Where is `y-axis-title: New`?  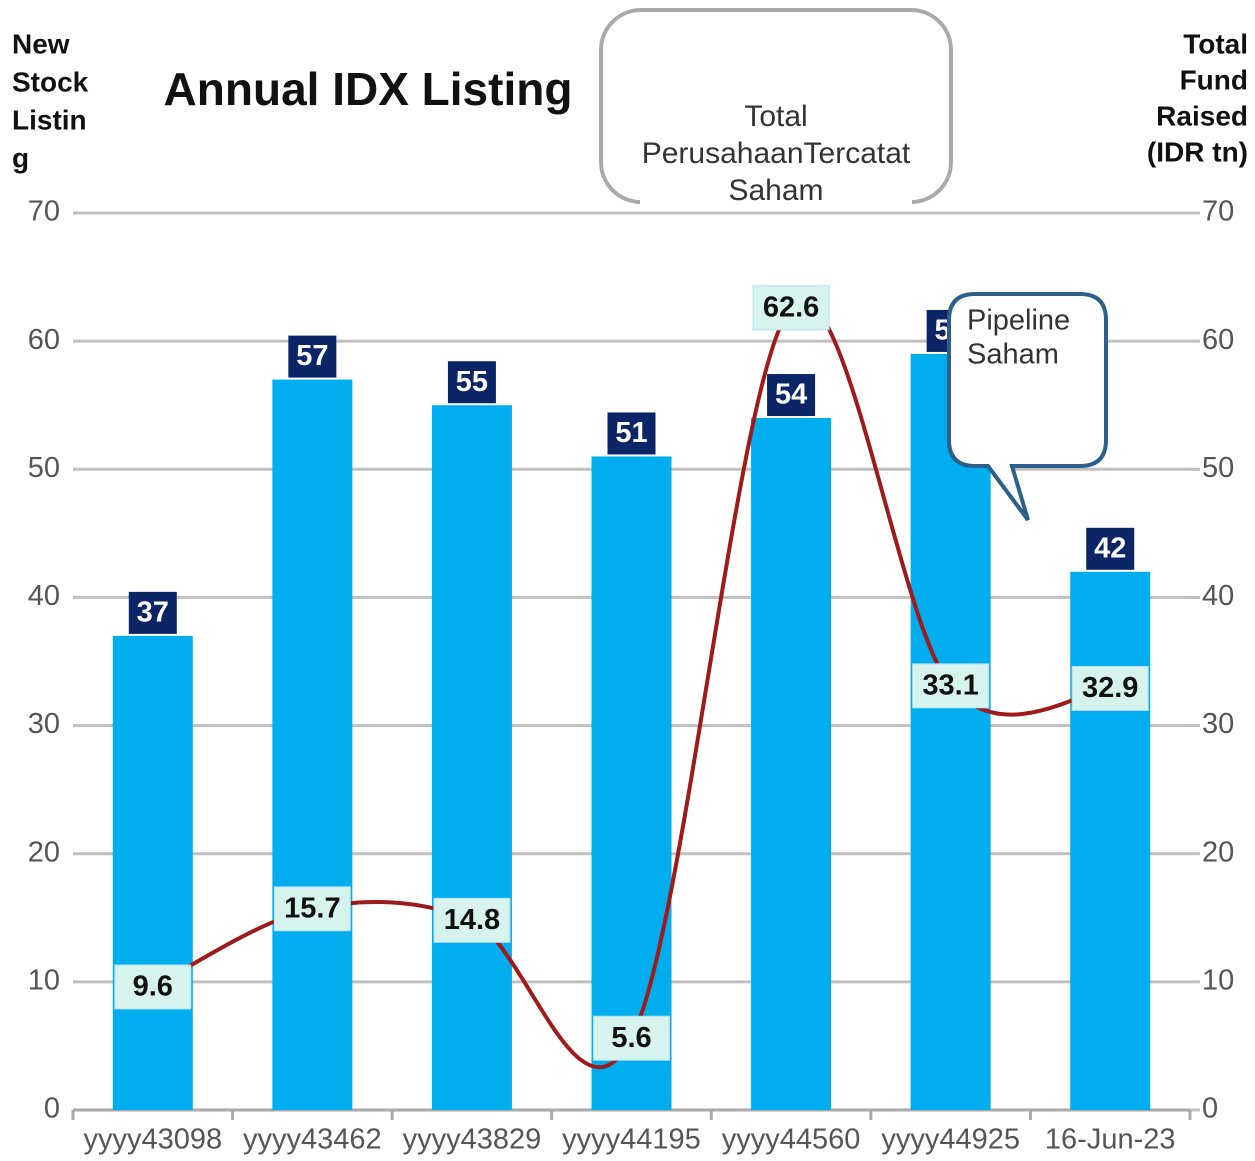
y-axis-title: New is located at coordinates (41, 43).